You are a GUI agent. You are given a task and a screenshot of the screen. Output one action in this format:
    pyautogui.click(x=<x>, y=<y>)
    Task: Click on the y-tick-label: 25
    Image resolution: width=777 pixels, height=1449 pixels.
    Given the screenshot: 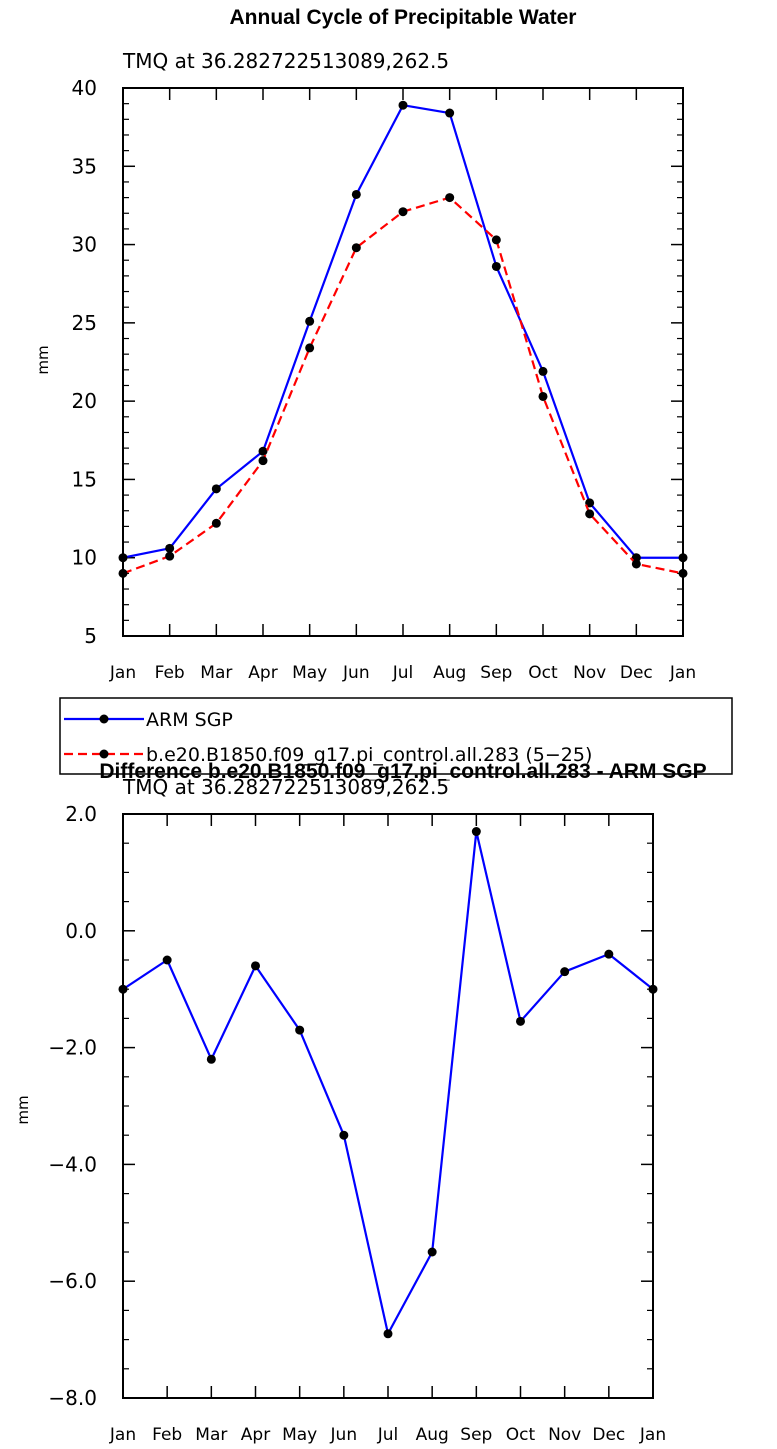 What is the action you would take?
    pyautogui.click(x=84, y=323)
    